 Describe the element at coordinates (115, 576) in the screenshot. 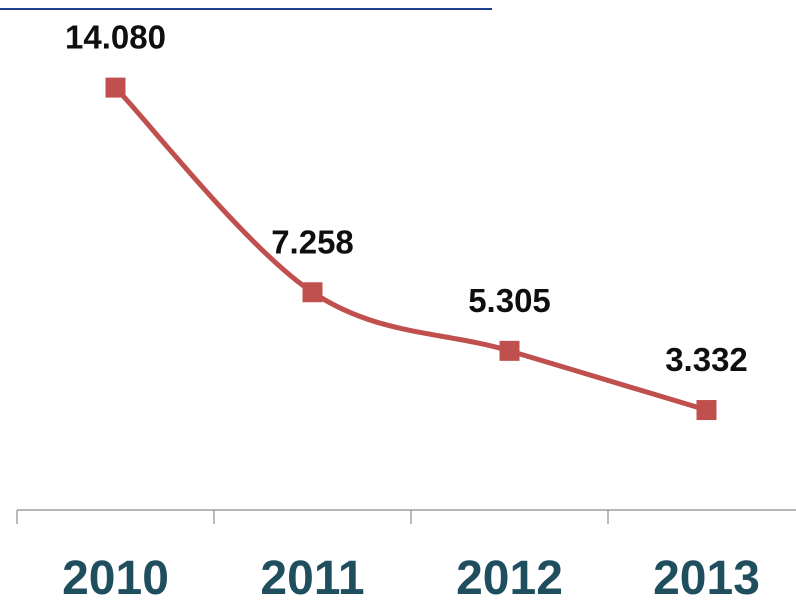

I see `x-tick-label: 2010` at that location.